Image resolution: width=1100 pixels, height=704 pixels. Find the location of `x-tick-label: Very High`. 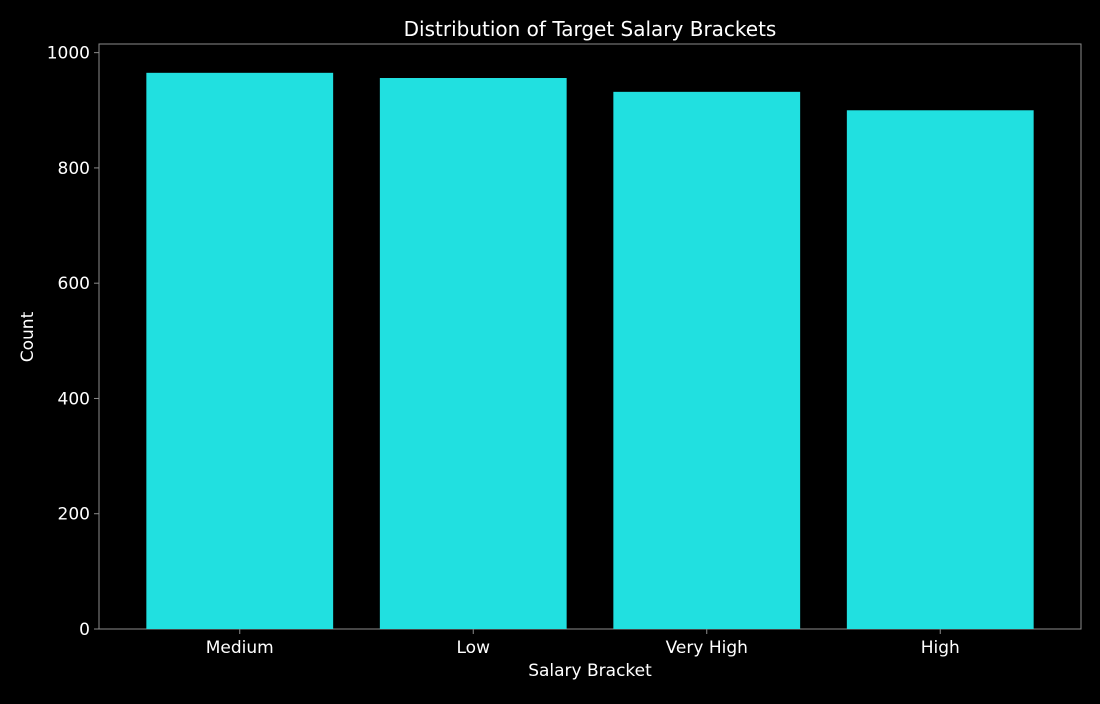

x-tick-label: Very High is located at coordinates (707, 648).